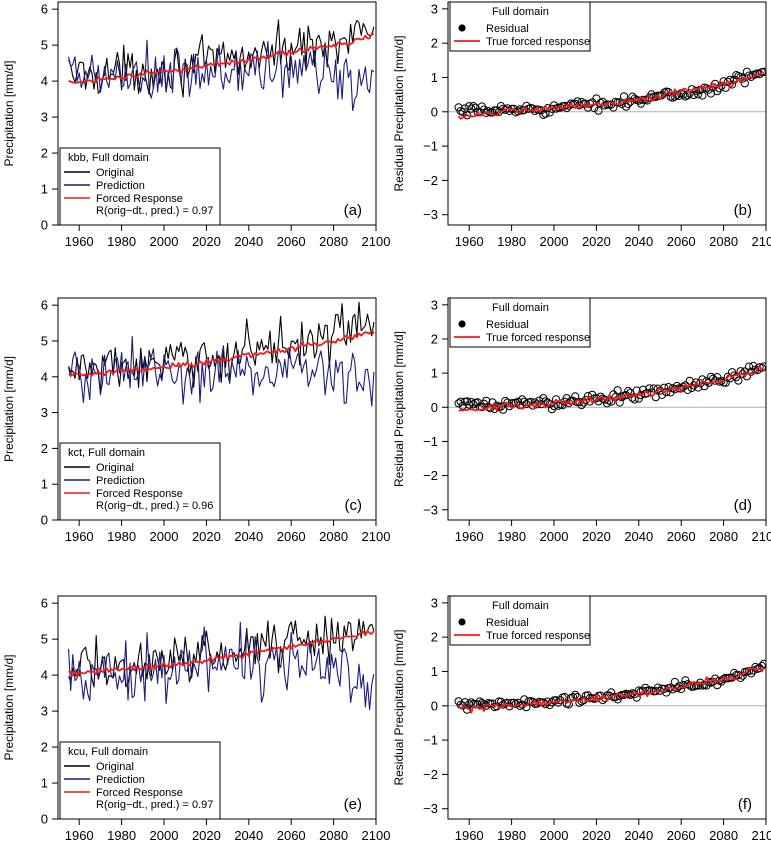 The width and height of the screenshot is (771, 850). What do you see at coordinates (120, 780) in the screenshot?
I see `legend-entry: Prediction` at bounding box center [120, 780].